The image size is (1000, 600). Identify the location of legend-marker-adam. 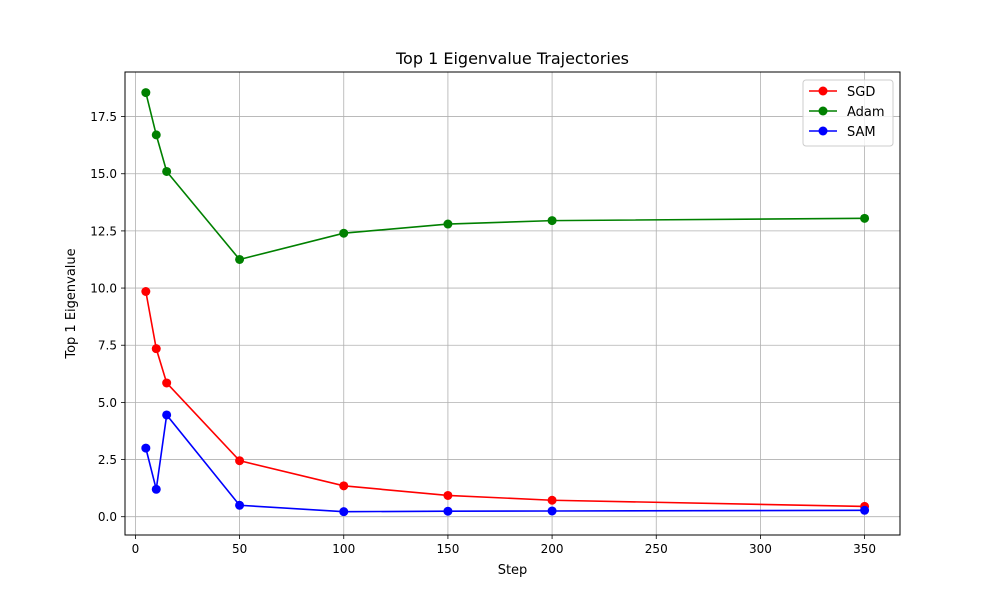
(823, 111).